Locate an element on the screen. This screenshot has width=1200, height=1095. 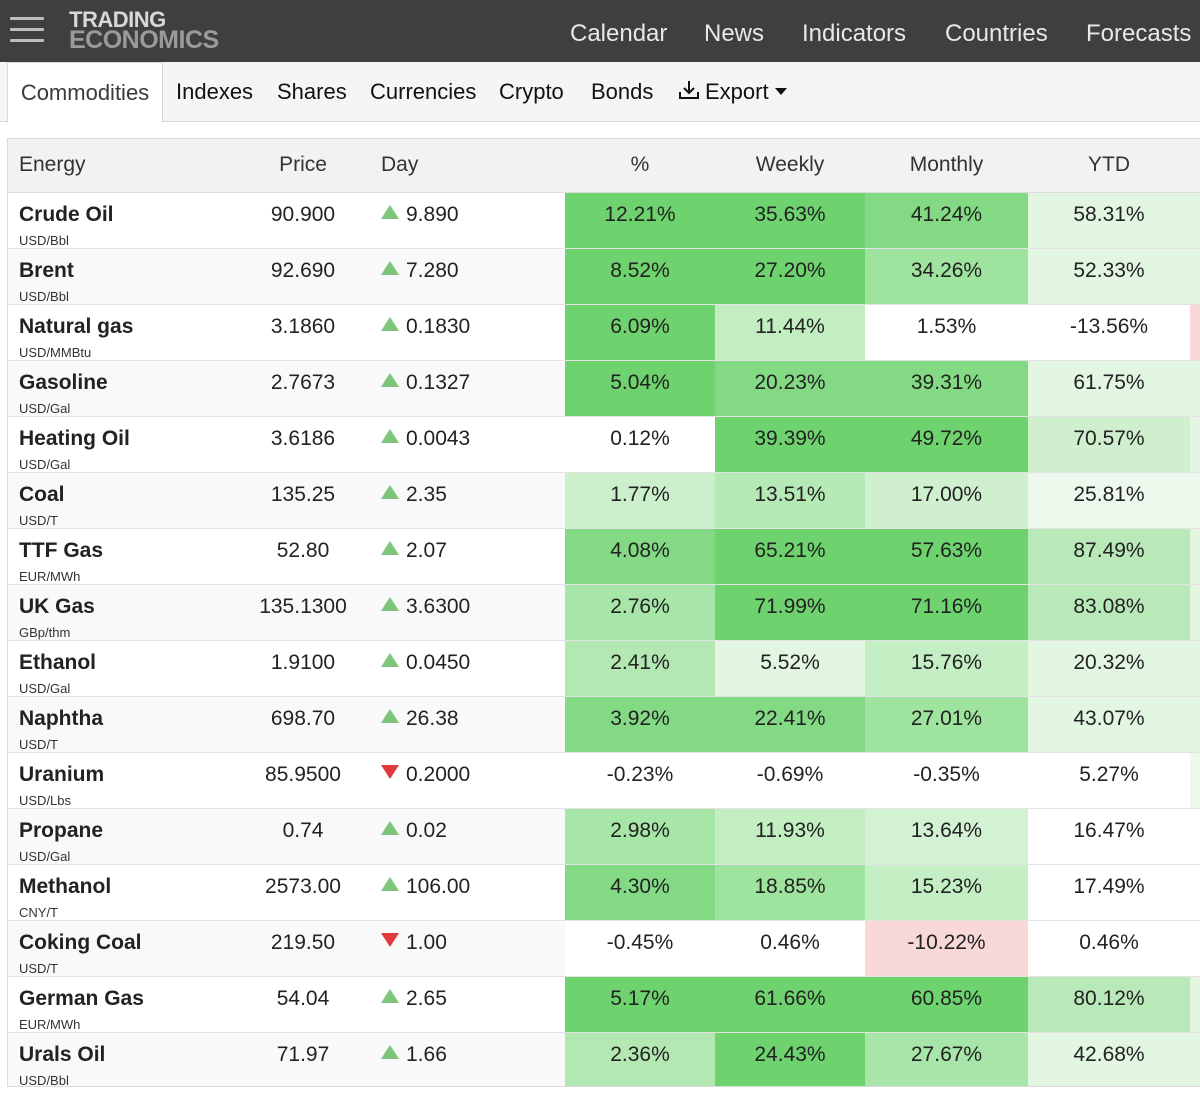
column-header-monthly: Monthly is located at coordinates (946, 166).